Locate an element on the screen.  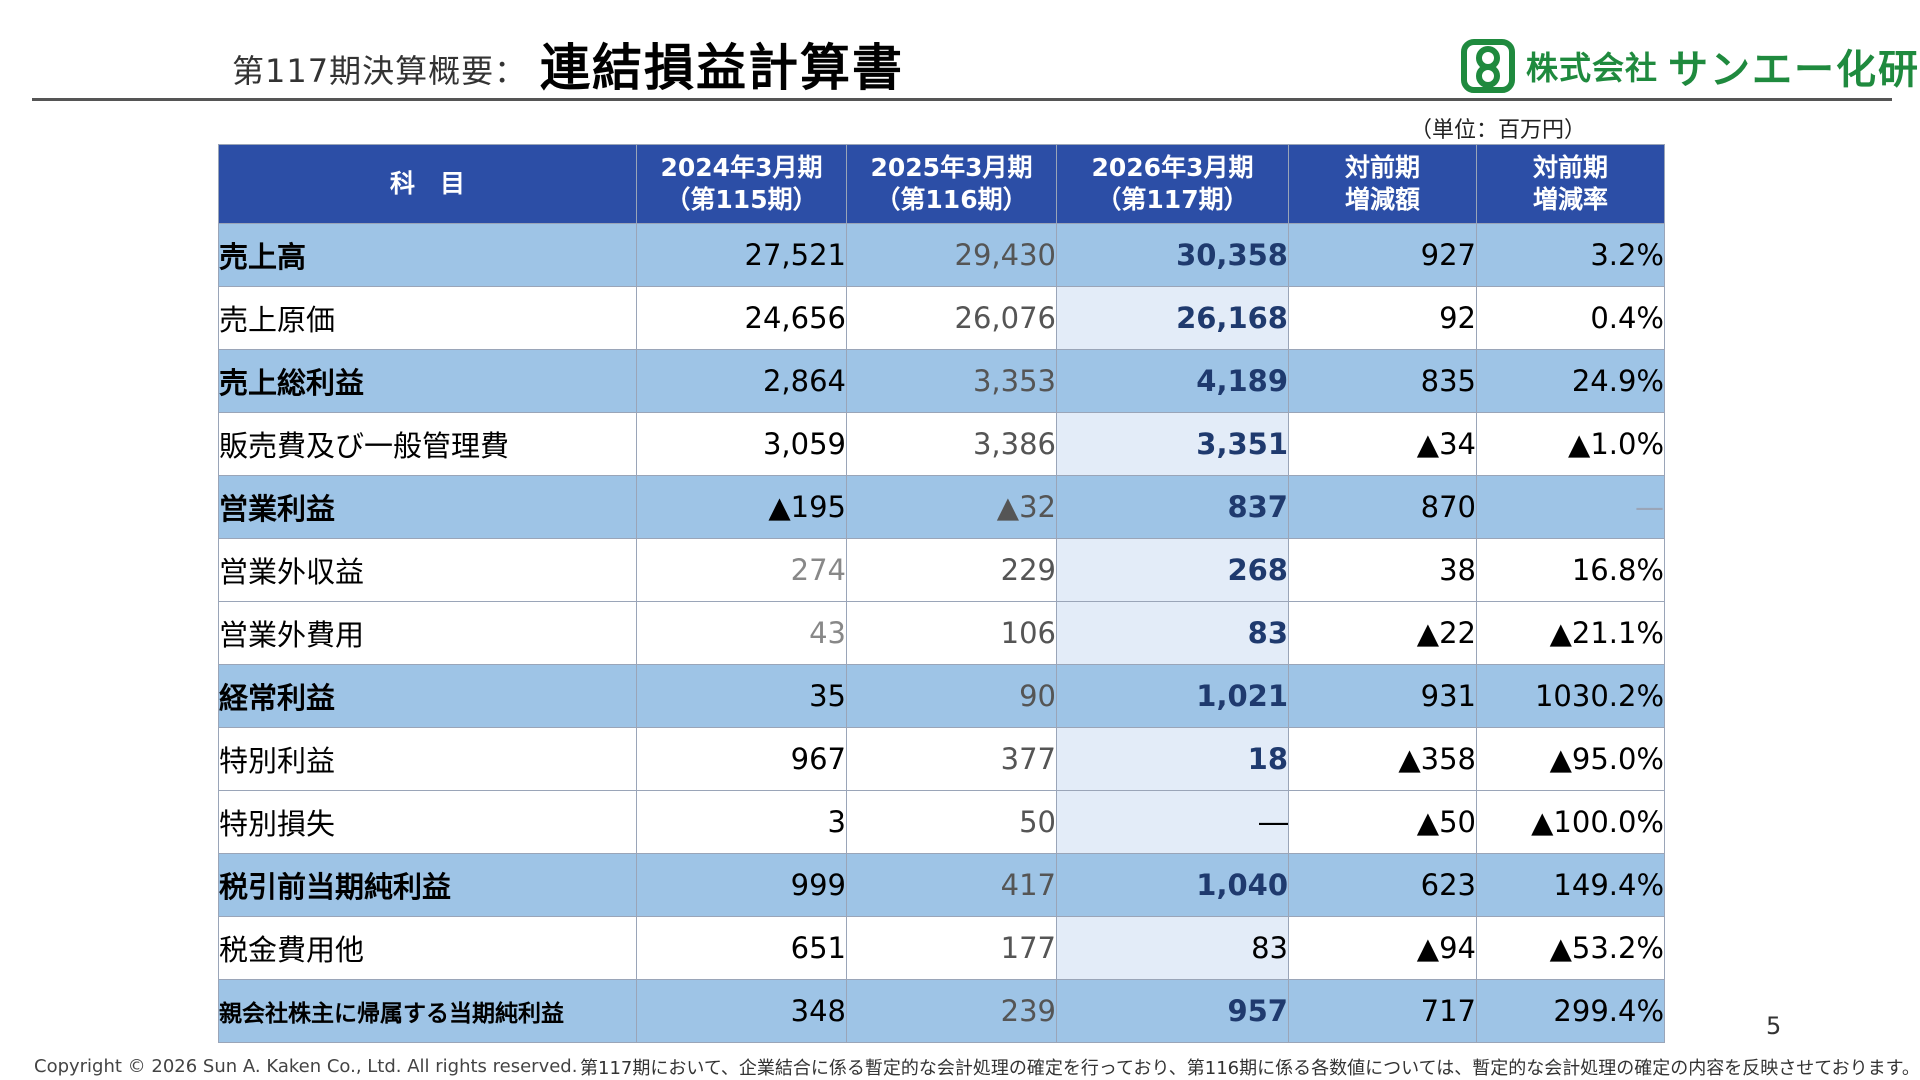
table-row: 経常利益 35 90 1,021 931 1030.2% is located at coordinates (941, 696).